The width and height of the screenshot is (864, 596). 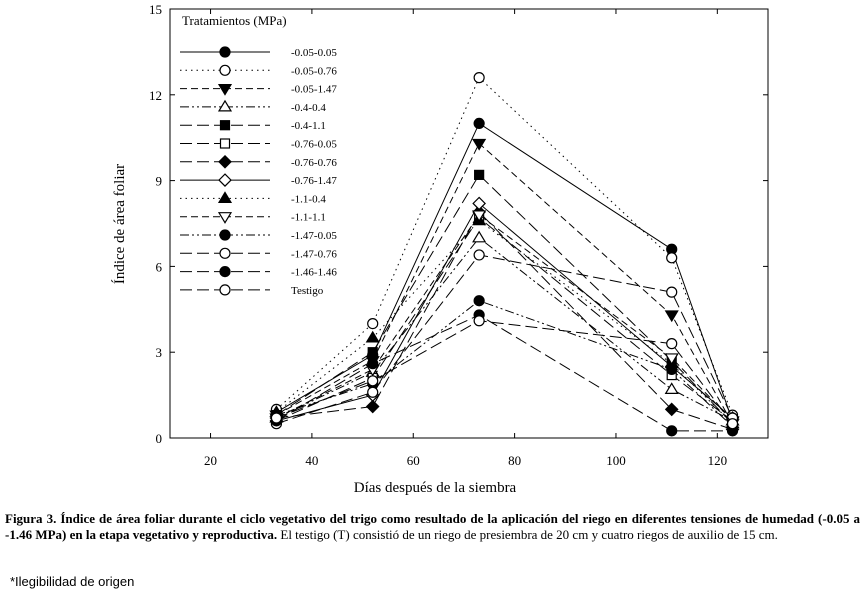 I want to click on legend-item: -1.47-0.05, so click(x=258, y=235).